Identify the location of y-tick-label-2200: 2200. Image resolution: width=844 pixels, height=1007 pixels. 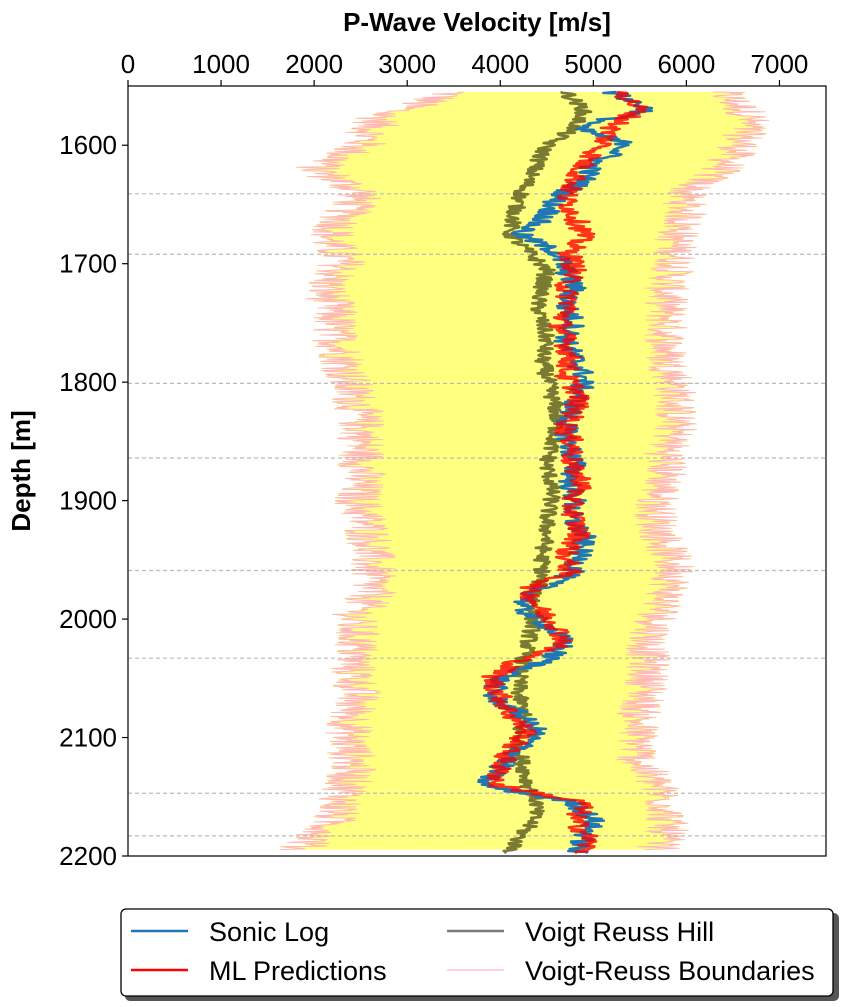
(88, 856).